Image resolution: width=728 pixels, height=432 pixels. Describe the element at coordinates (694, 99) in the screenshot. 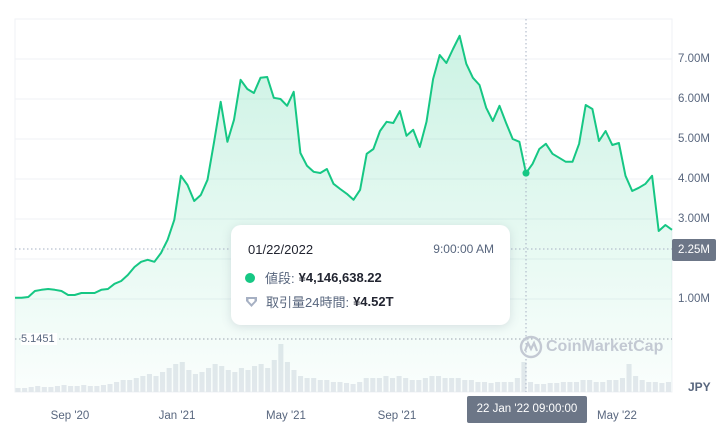

I see `y-tick-label: 6.00M` at that location.